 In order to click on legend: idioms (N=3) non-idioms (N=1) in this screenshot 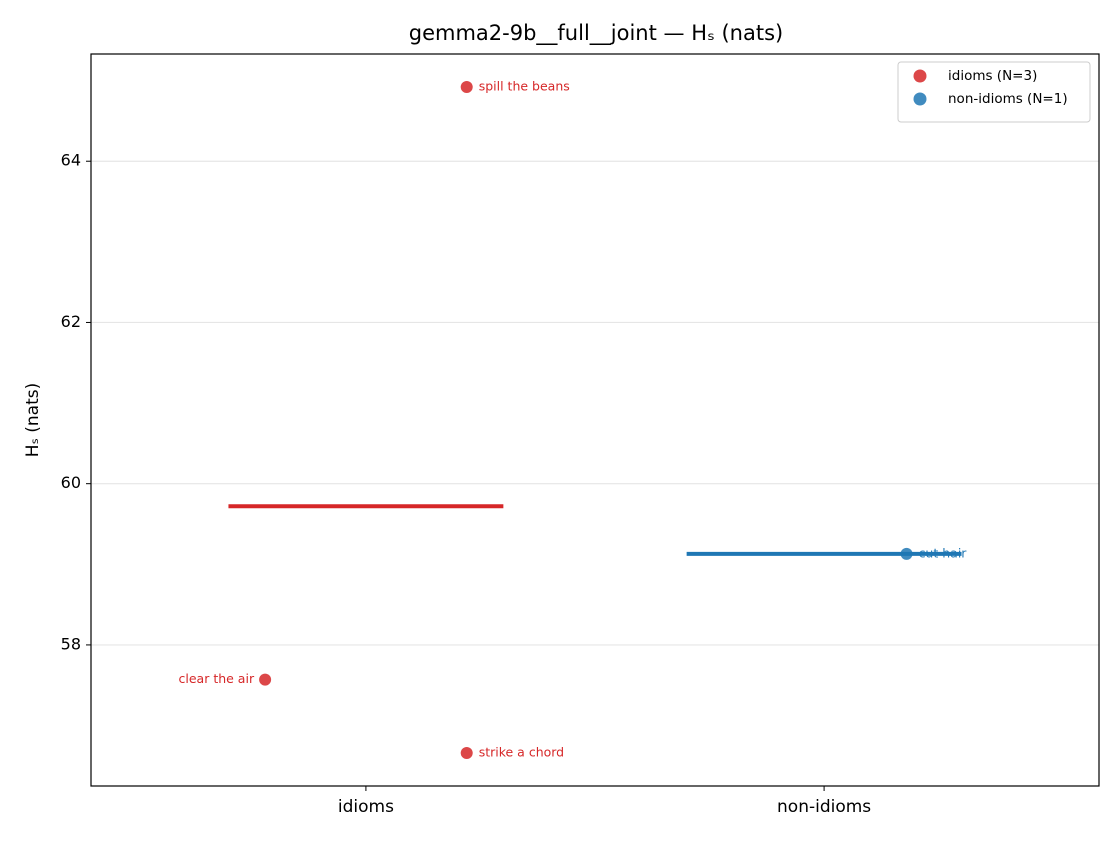, I will do `click(994, 92)`.